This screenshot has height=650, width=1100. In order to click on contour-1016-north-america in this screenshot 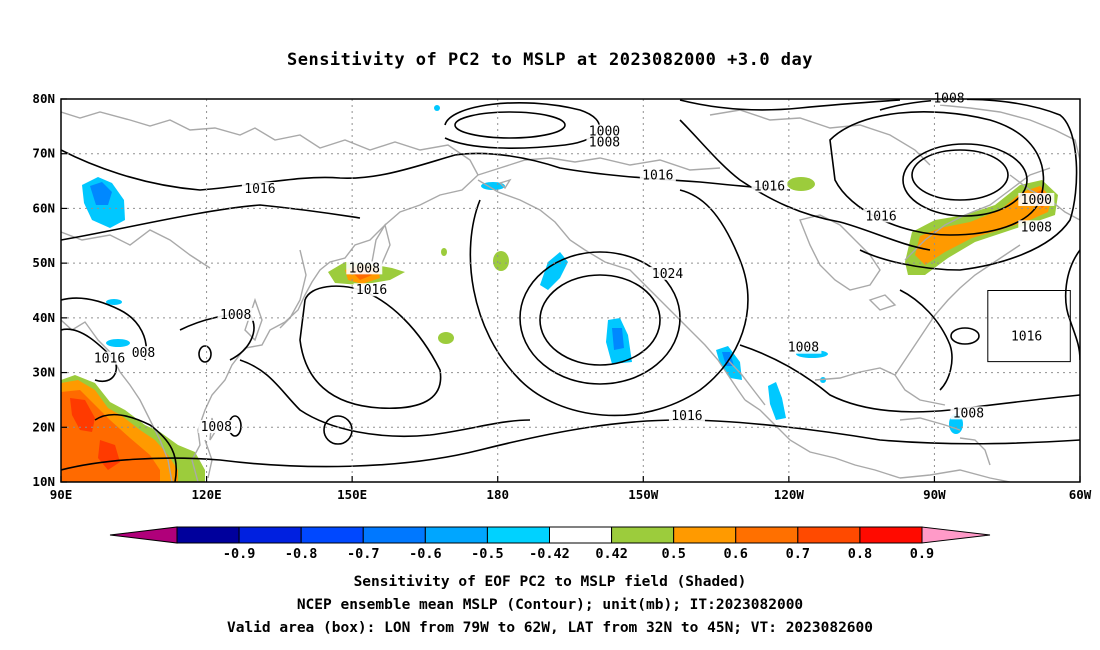, I will do `click(805, 185)`.